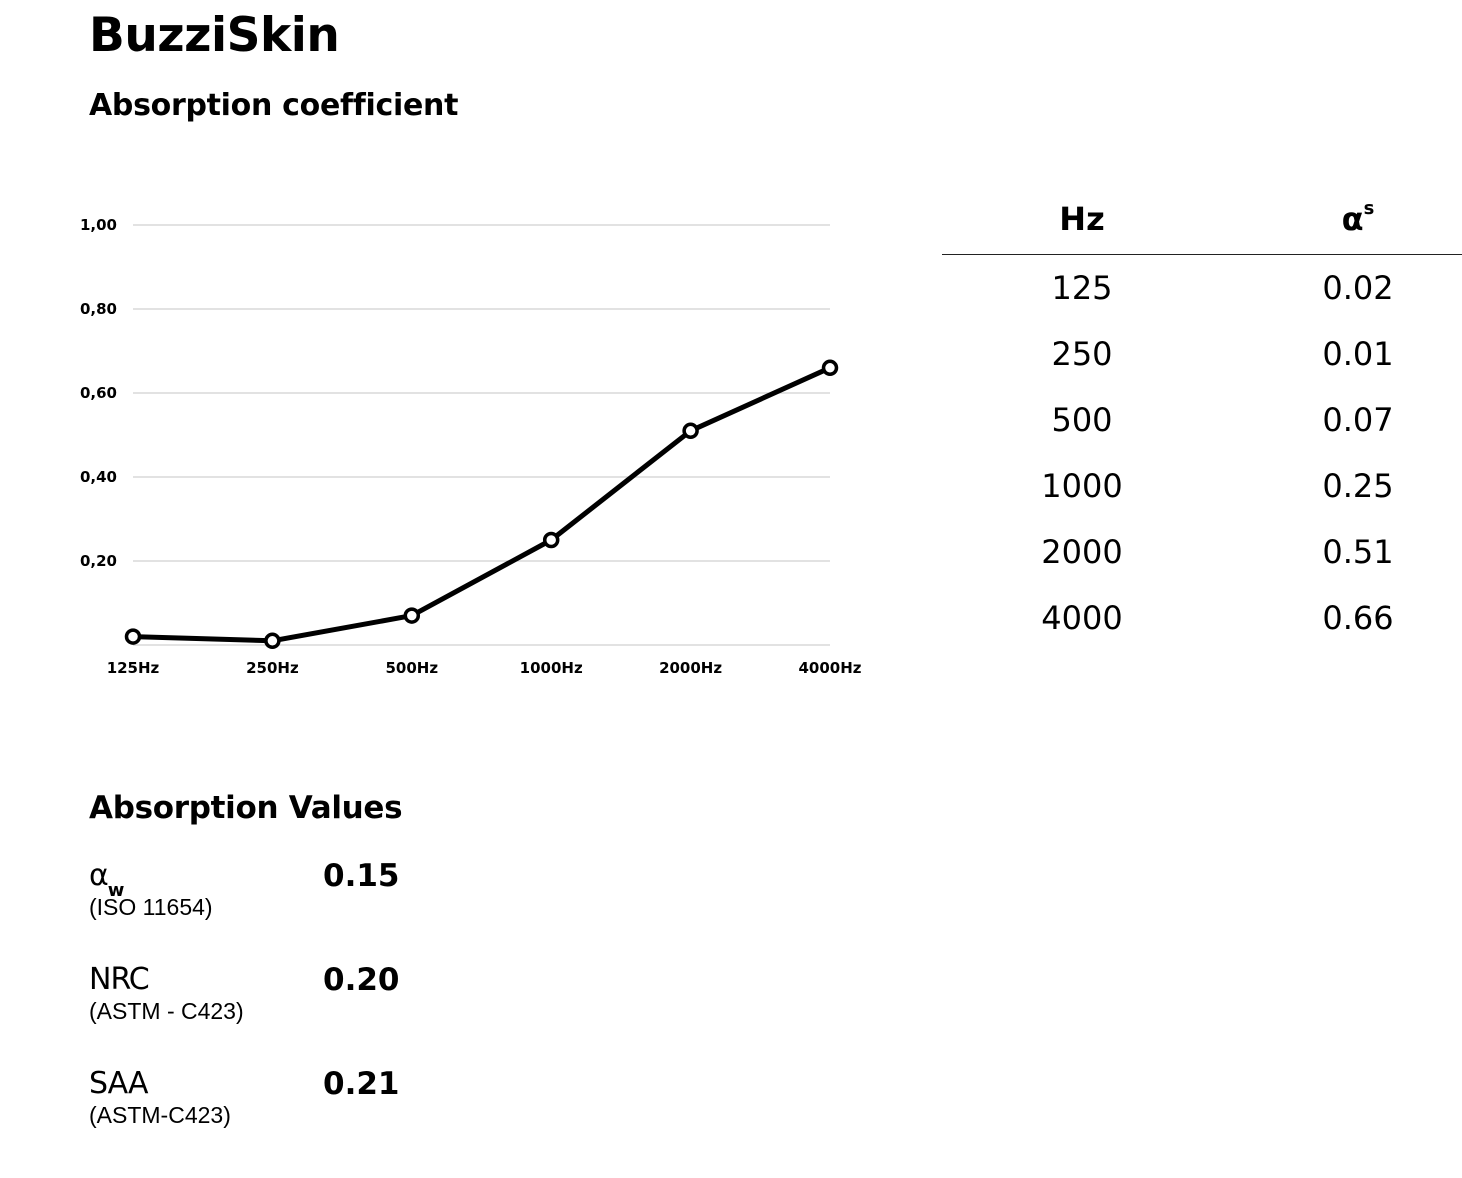 The width and height of the screenshot is (1462, 1178). I want to click on absorption-value-name: NRC, so click(119, 979).